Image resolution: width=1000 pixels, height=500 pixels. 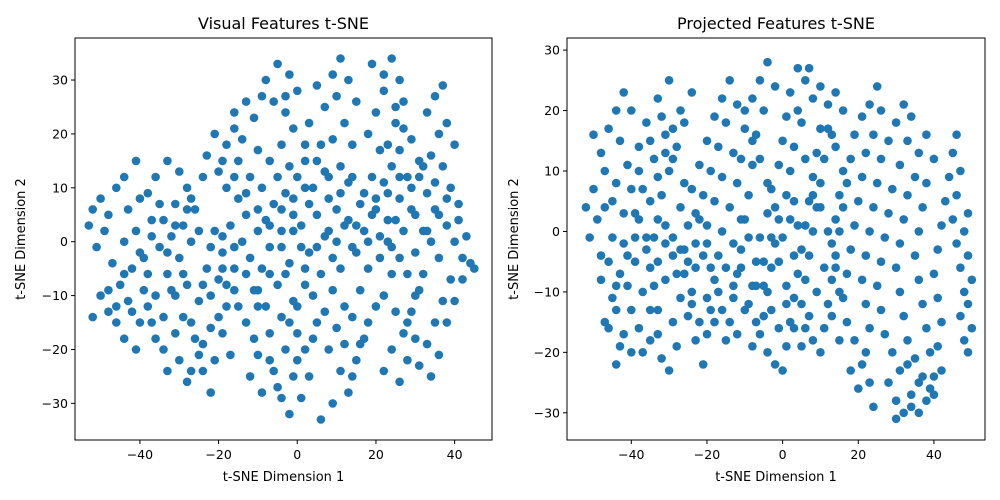 I want to click on y-tick-label: −10, so click(x=547, y=291).